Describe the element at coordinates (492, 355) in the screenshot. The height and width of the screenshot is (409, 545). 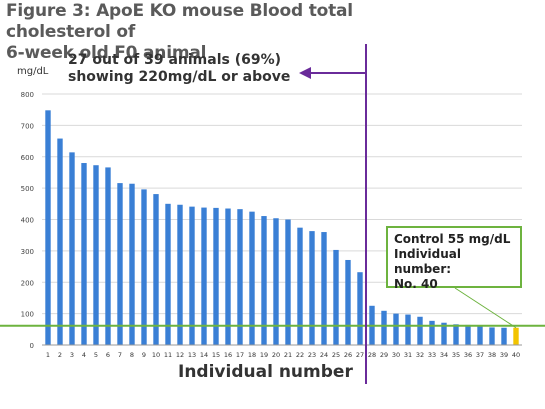
I see `x-tick-label: 38` at that location.